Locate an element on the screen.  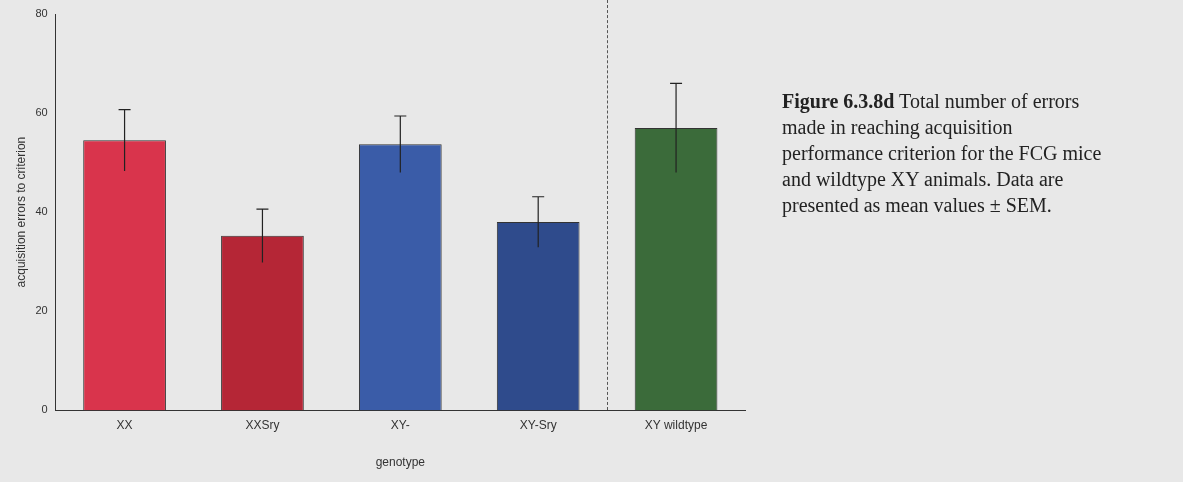
x-tick-label: XXSry is located at coordinates (262, 424).